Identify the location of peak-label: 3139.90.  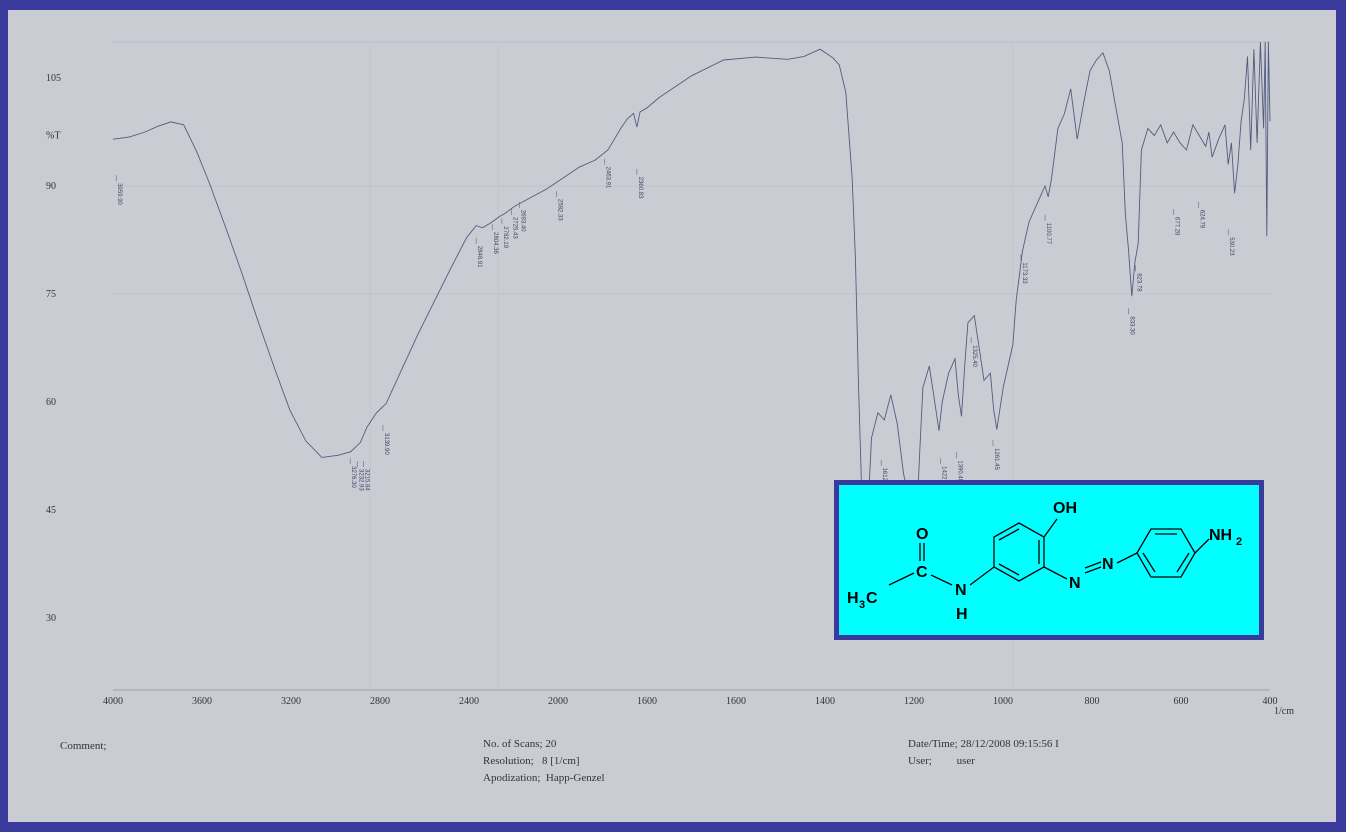
(386, 444).